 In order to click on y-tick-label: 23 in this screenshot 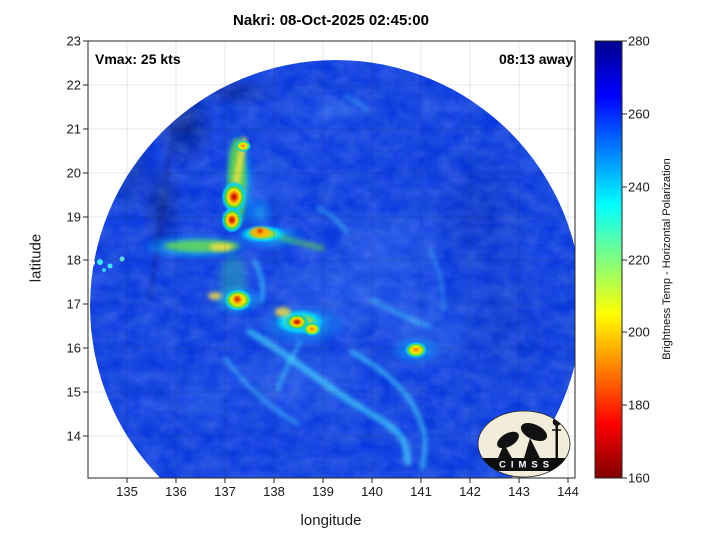, I will do `click(73, 41)`.